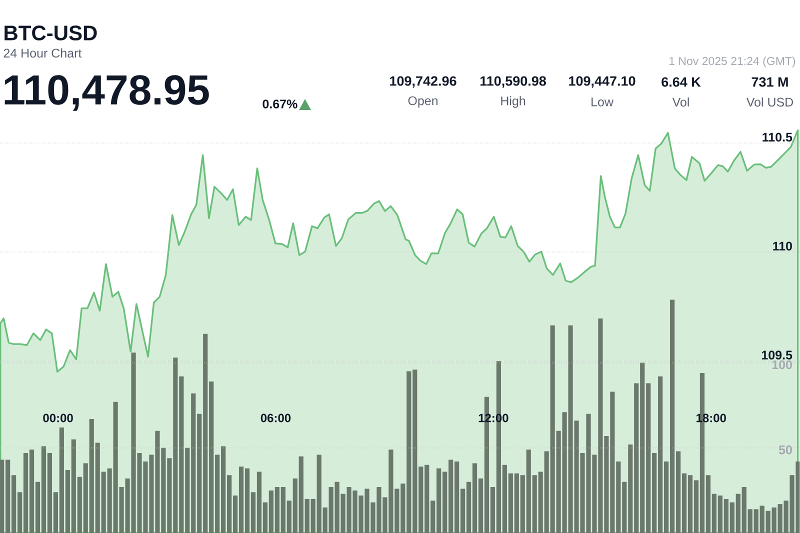 This screenshot has width=800, height=533. I want to click on text: High, so click(513, 102).